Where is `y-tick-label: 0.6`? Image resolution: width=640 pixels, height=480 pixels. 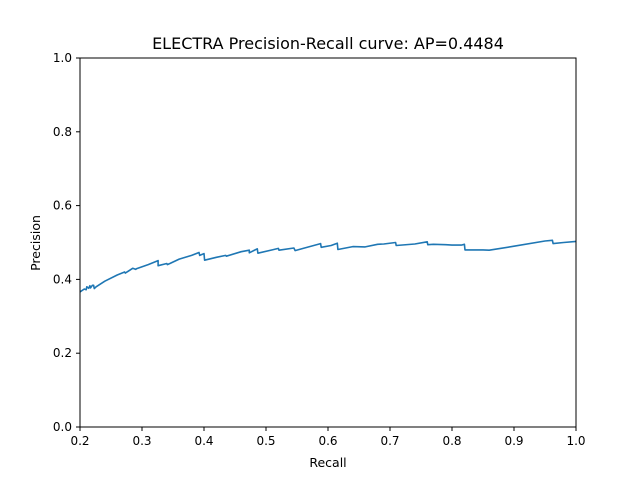 y-tick-label: 0.6 is located at coordinates (62, 206).